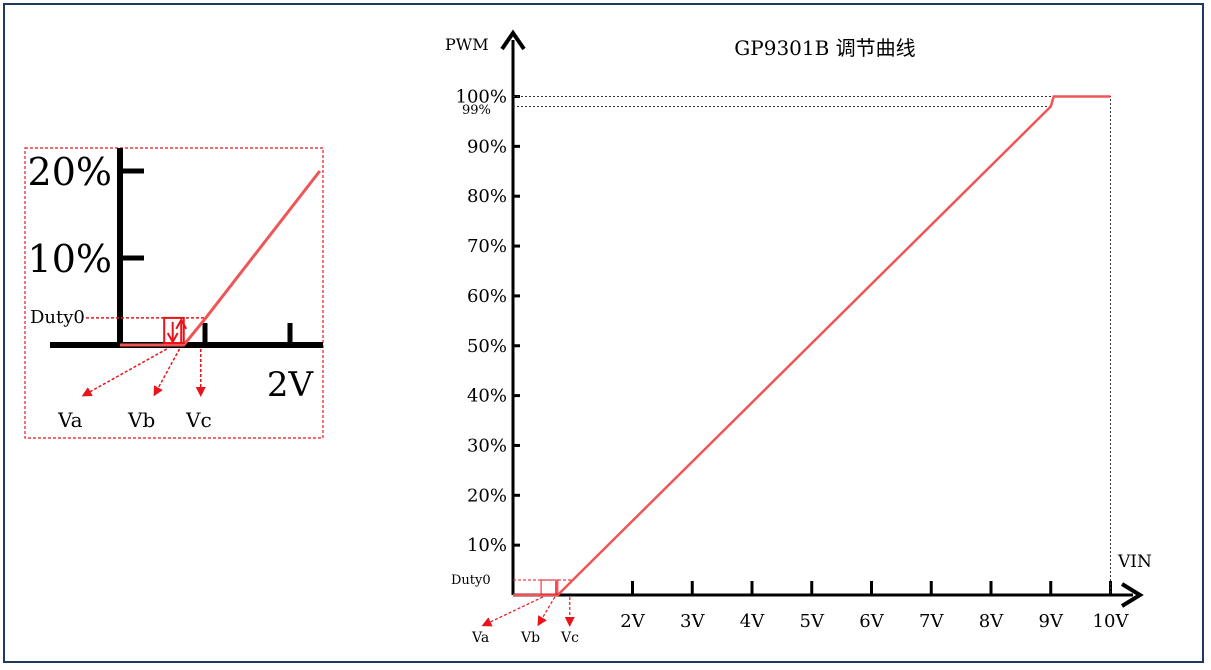 The image size is (1211, 670). I want to click on main-y-tick-label: 70%, so click(487, 246).